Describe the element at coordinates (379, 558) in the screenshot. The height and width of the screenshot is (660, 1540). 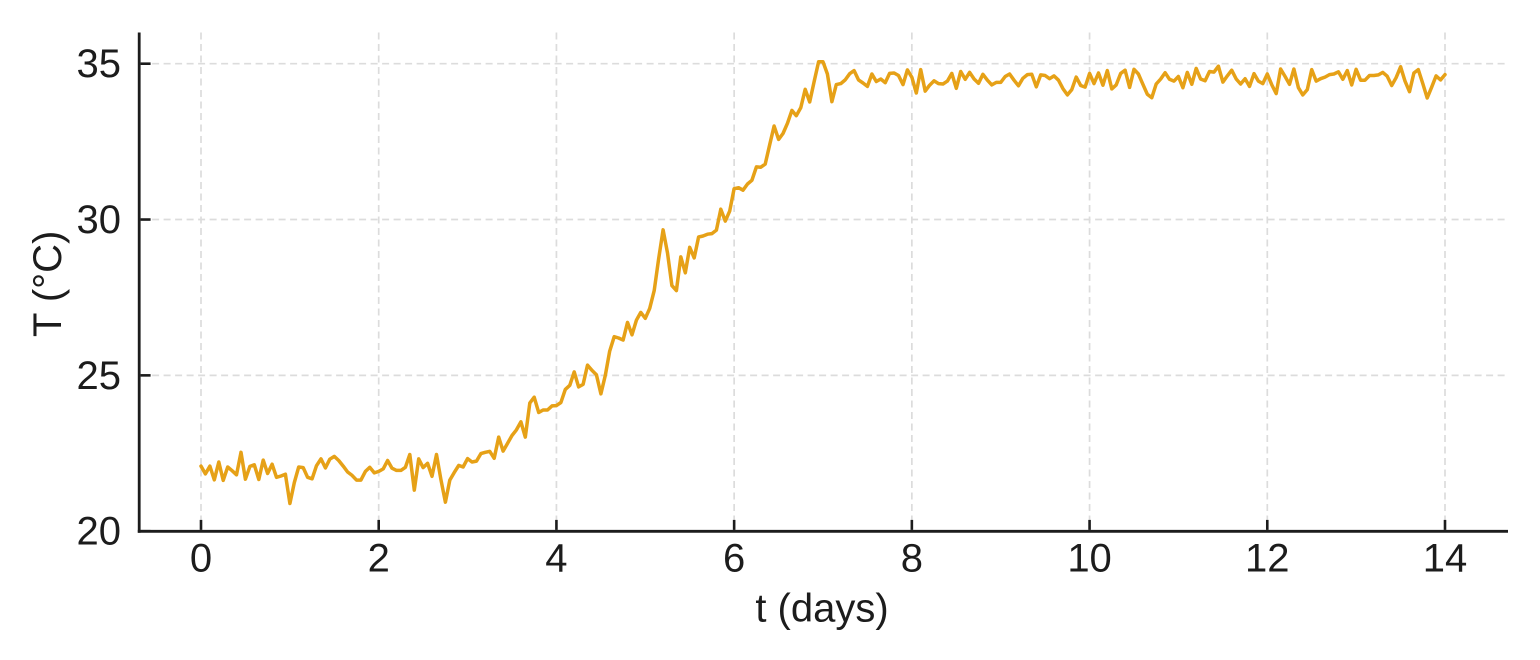
I see `x-tick-label: 2` at that location.